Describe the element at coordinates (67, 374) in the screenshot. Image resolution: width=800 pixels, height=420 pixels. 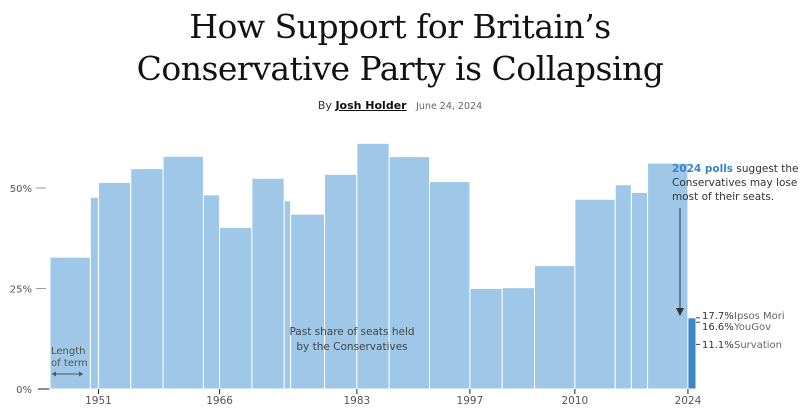
I see `term-length-arrow` at that location.